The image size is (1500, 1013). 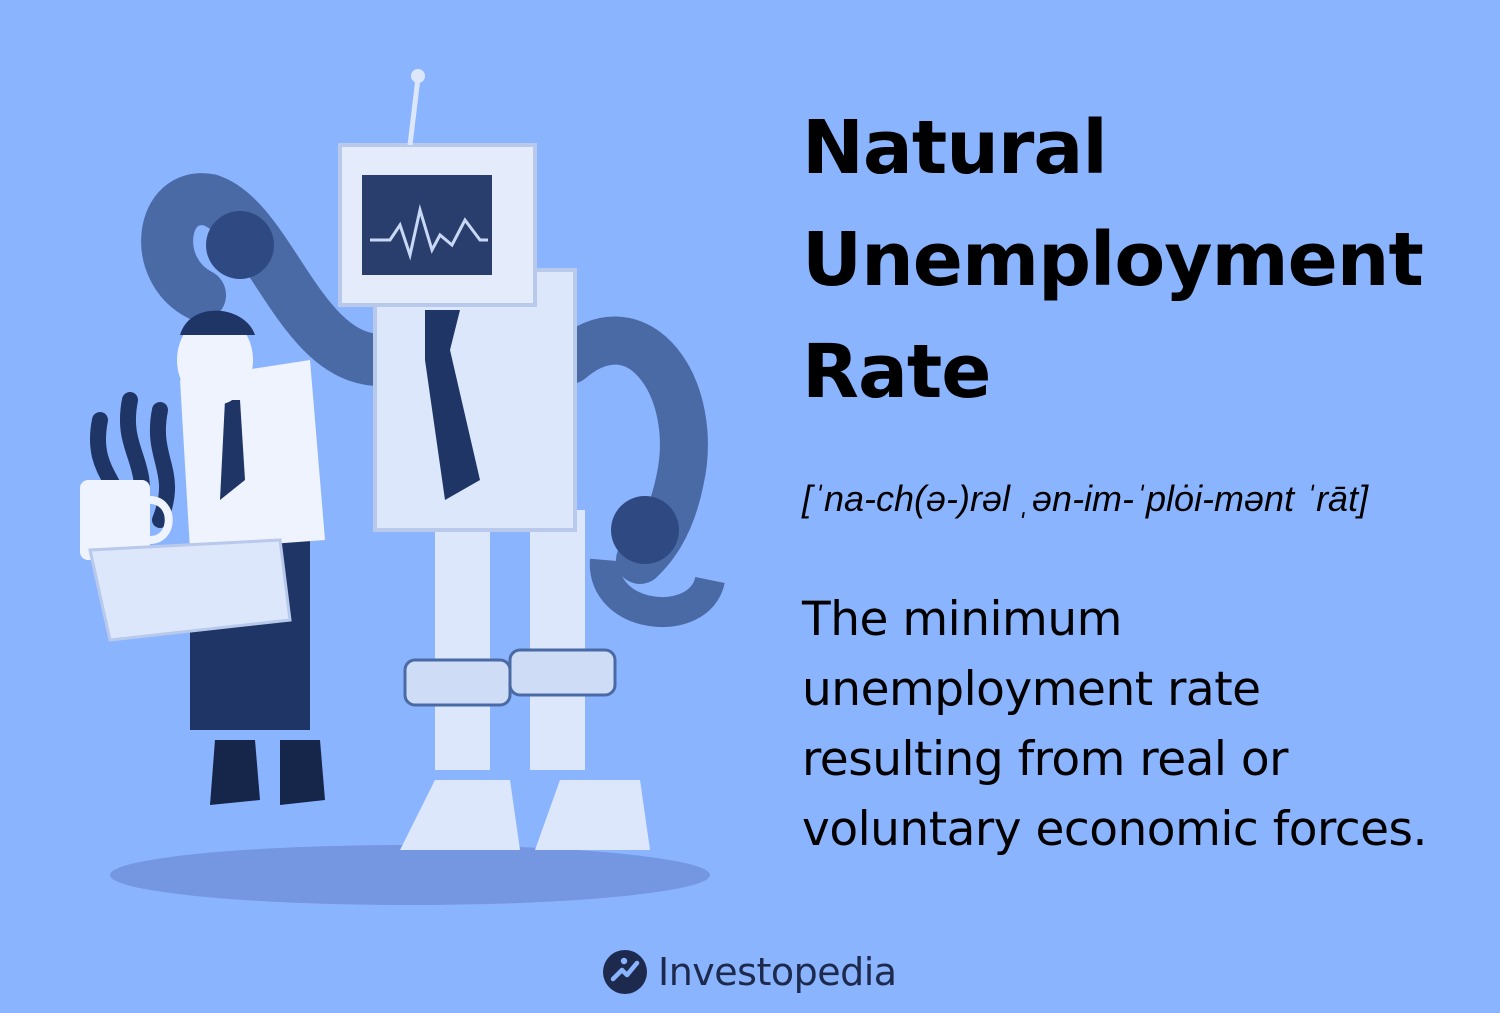 I want to click on brand-logo: Investopedia, so click(x=749, y=972).